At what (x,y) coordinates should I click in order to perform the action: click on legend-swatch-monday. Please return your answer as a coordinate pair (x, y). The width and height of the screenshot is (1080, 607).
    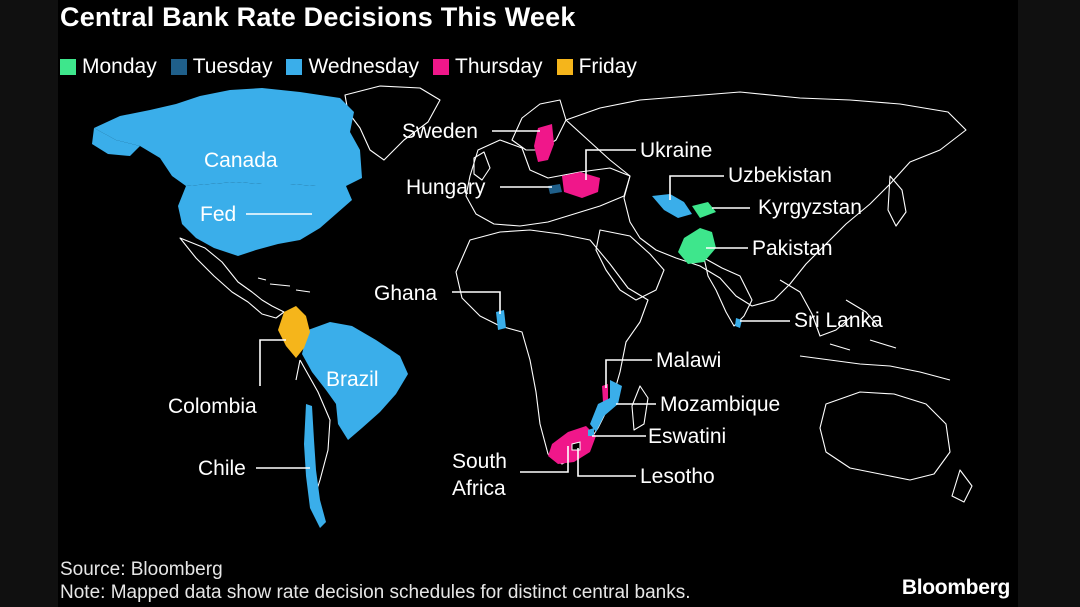
    Looking at the image, I should click on (68, 67).